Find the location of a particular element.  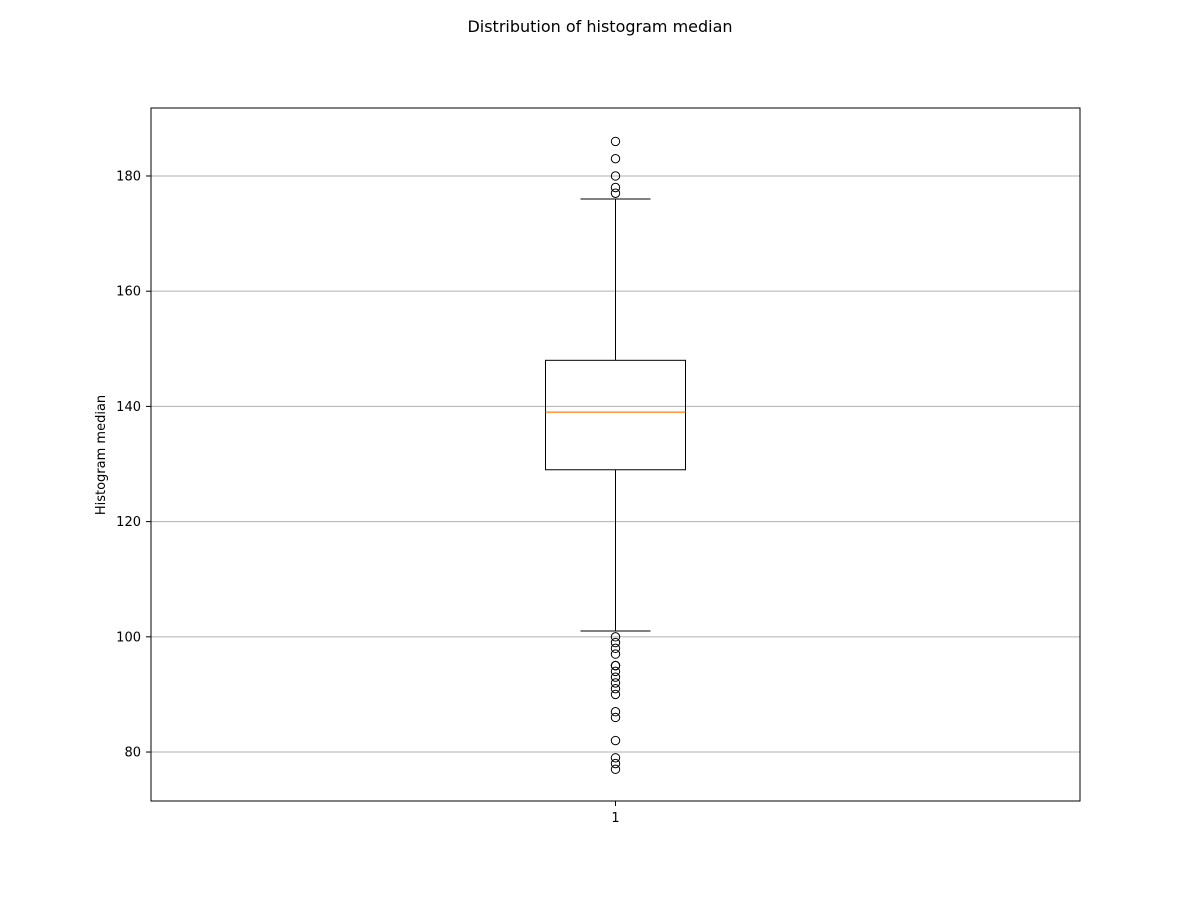

y-tick-label-120: 120 is located at coordinates (128, 522).